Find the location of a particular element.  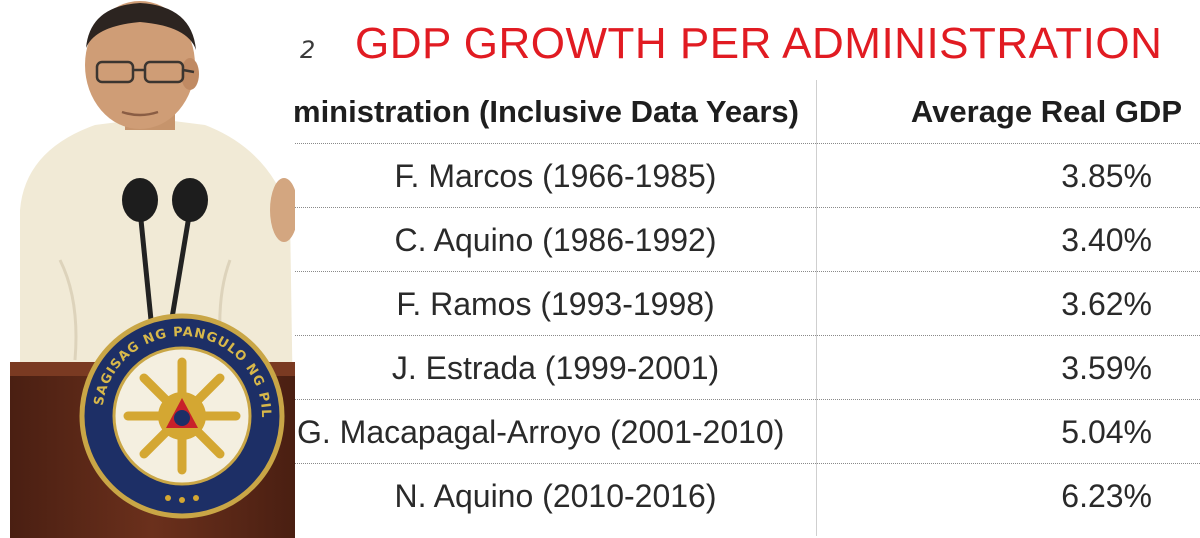

administration-cell: F. Ramos (1993-1998) is located at coordinates (555, 304).